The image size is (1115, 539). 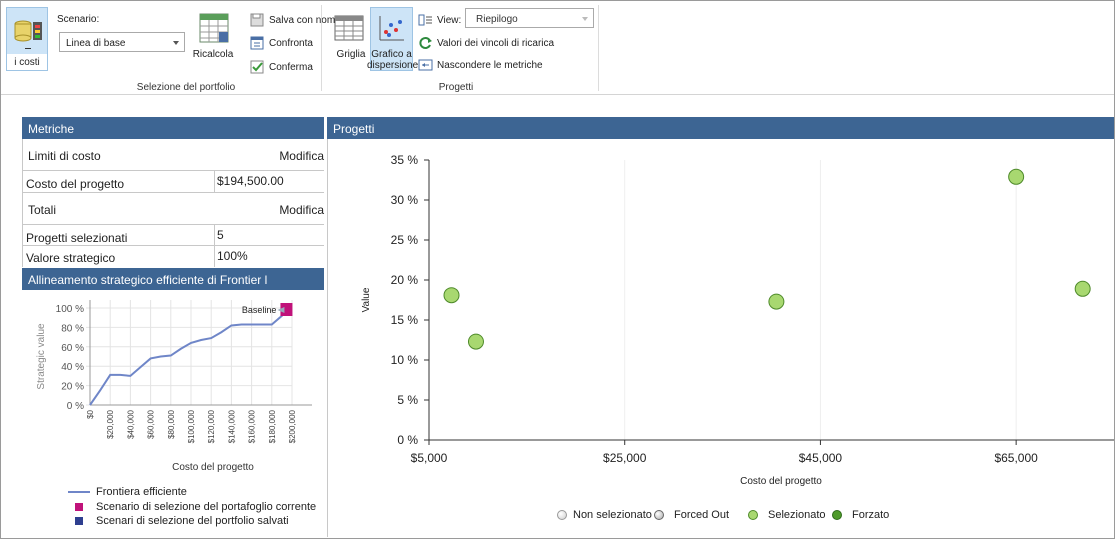 What do you see at coordinates (90, 413) in the screenshot?
I see `frontier-x-tick-label: $0` at bounding box center [90, 413].